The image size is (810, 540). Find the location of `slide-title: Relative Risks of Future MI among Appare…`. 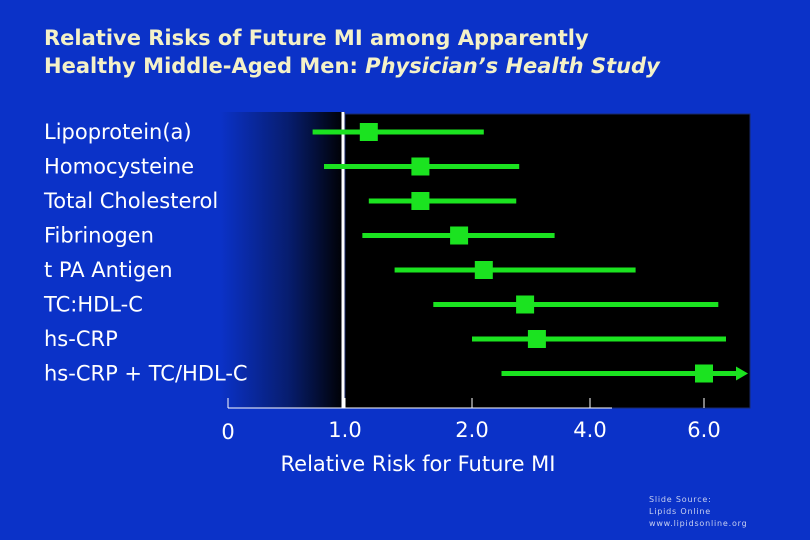

slide-title: Relative Risks of Future MI among Appare… is located at coordinates (414, 52).